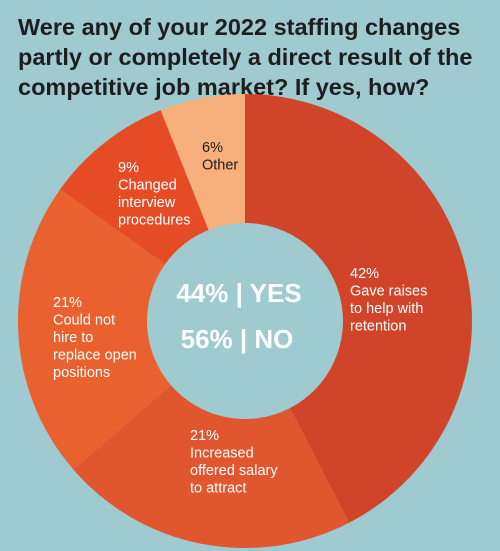  I want to click on center-label-yes: 44% | YES, so click(238, 293).